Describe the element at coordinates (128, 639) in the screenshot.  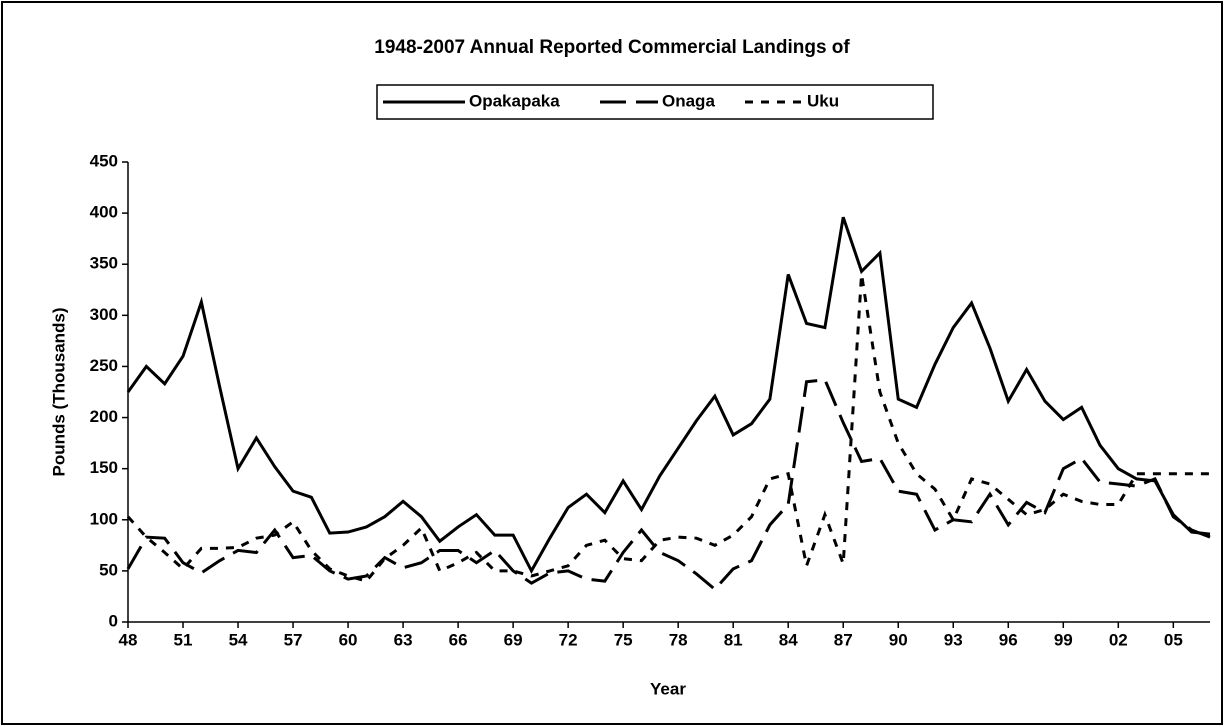
I see `x-tick-label: 48` at that location.